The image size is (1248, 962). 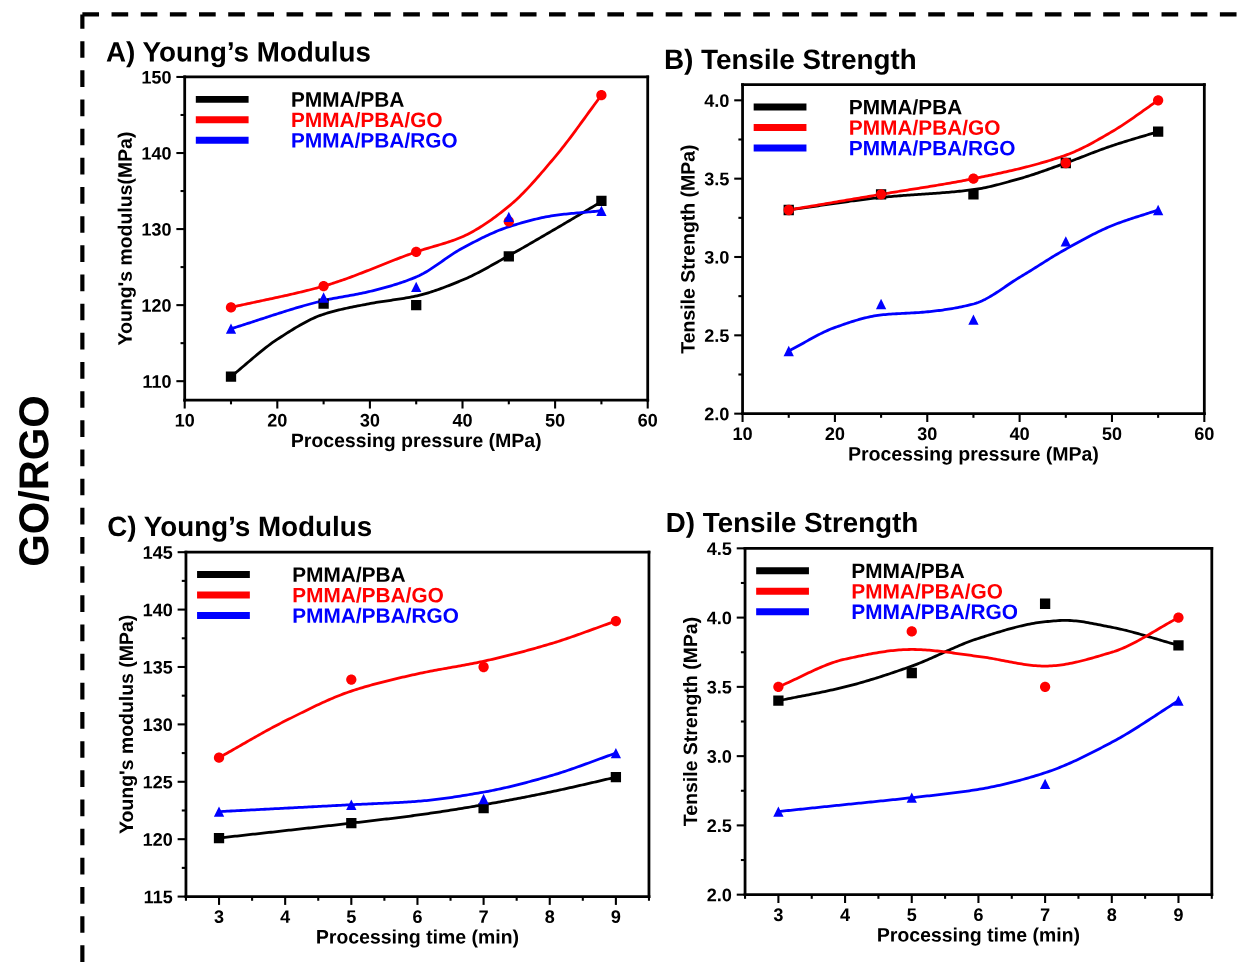 What do you see at coordinates (34, 481) in the screenshot?
I see `text: GO/RGO` at bounding box center [34, 481].